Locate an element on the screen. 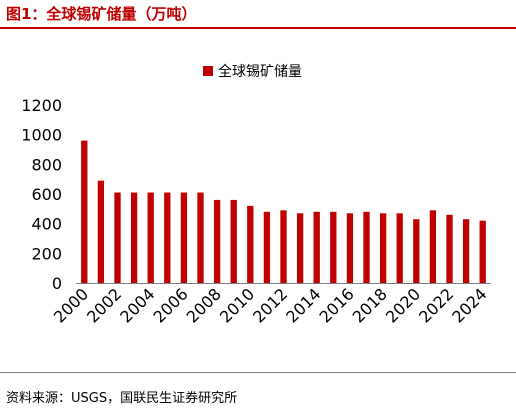  x-tick-label: 2014 is located at coordinates (303, 305).